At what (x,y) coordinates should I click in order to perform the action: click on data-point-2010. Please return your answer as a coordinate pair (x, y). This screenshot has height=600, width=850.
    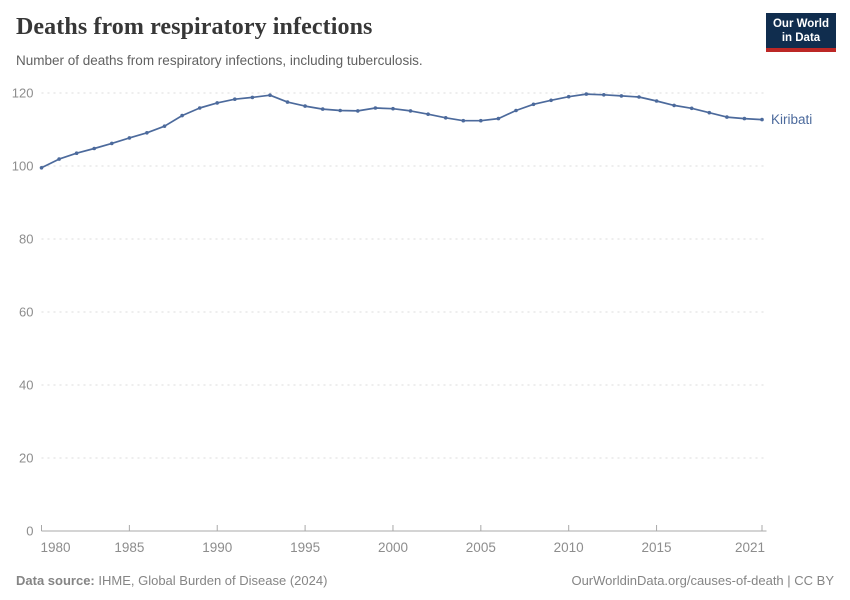
    Looking at the image, I should click on (568, 96).